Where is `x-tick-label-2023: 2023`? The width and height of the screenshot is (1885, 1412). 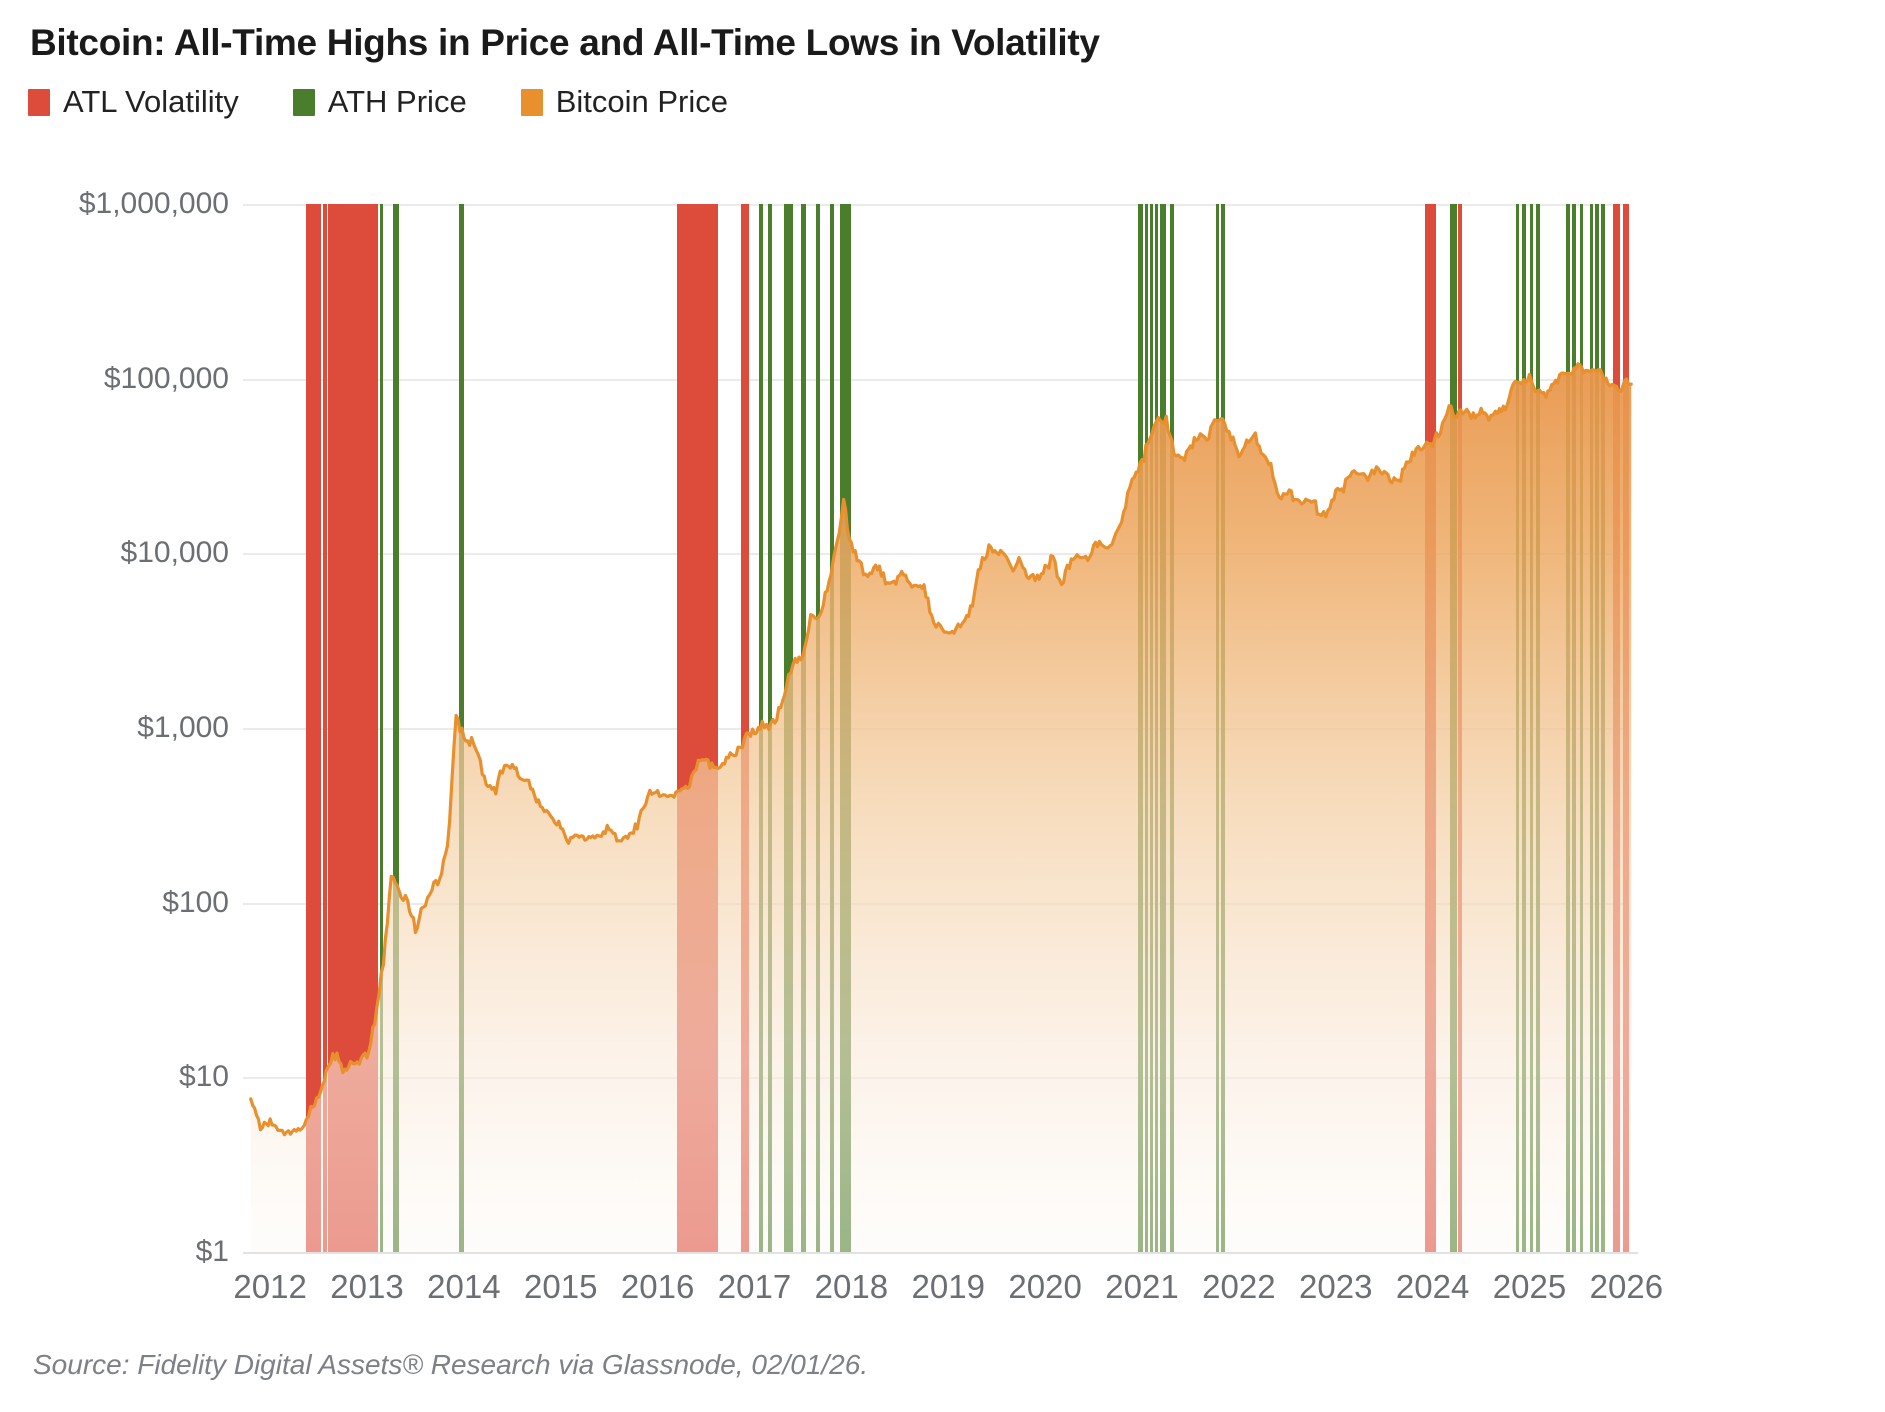
x-tick-label-2023: 2023 is located at coordinates (1336, 1286).